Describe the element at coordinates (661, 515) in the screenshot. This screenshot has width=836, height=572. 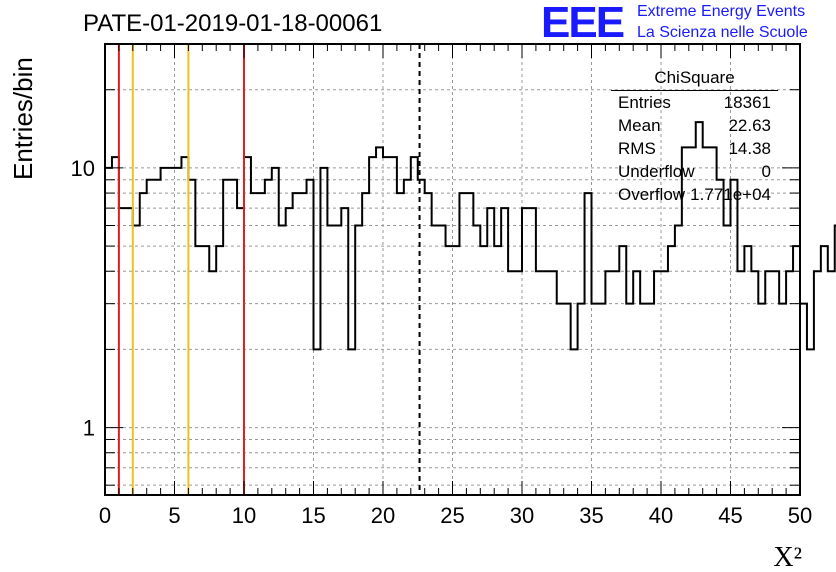
I see `x-tick-label: 40` at that location.